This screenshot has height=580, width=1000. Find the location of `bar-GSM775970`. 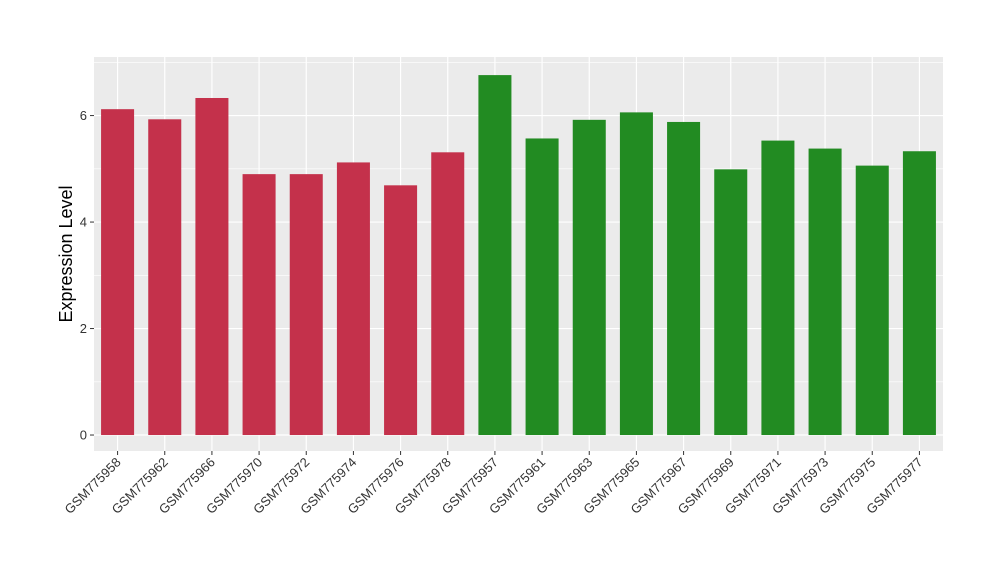

bar-GSM775970 is located at coordinates (259, 305).